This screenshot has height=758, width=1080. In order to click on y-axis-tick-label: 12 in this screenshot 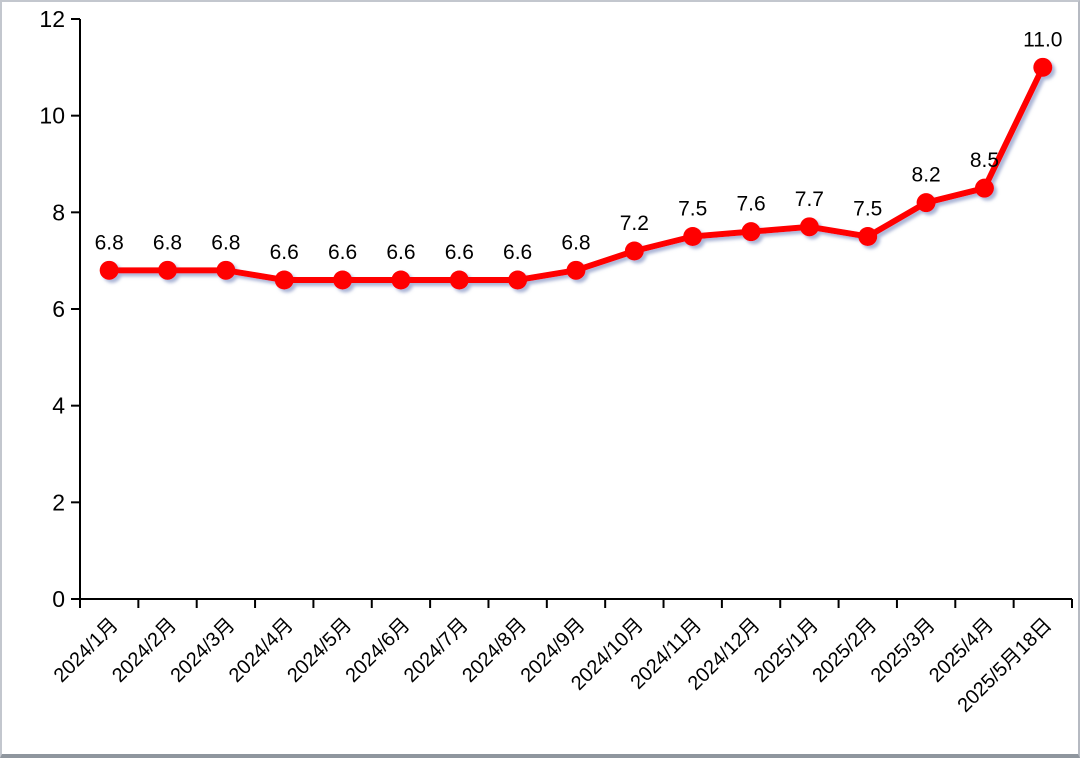, I will do `click(52, 19)`.